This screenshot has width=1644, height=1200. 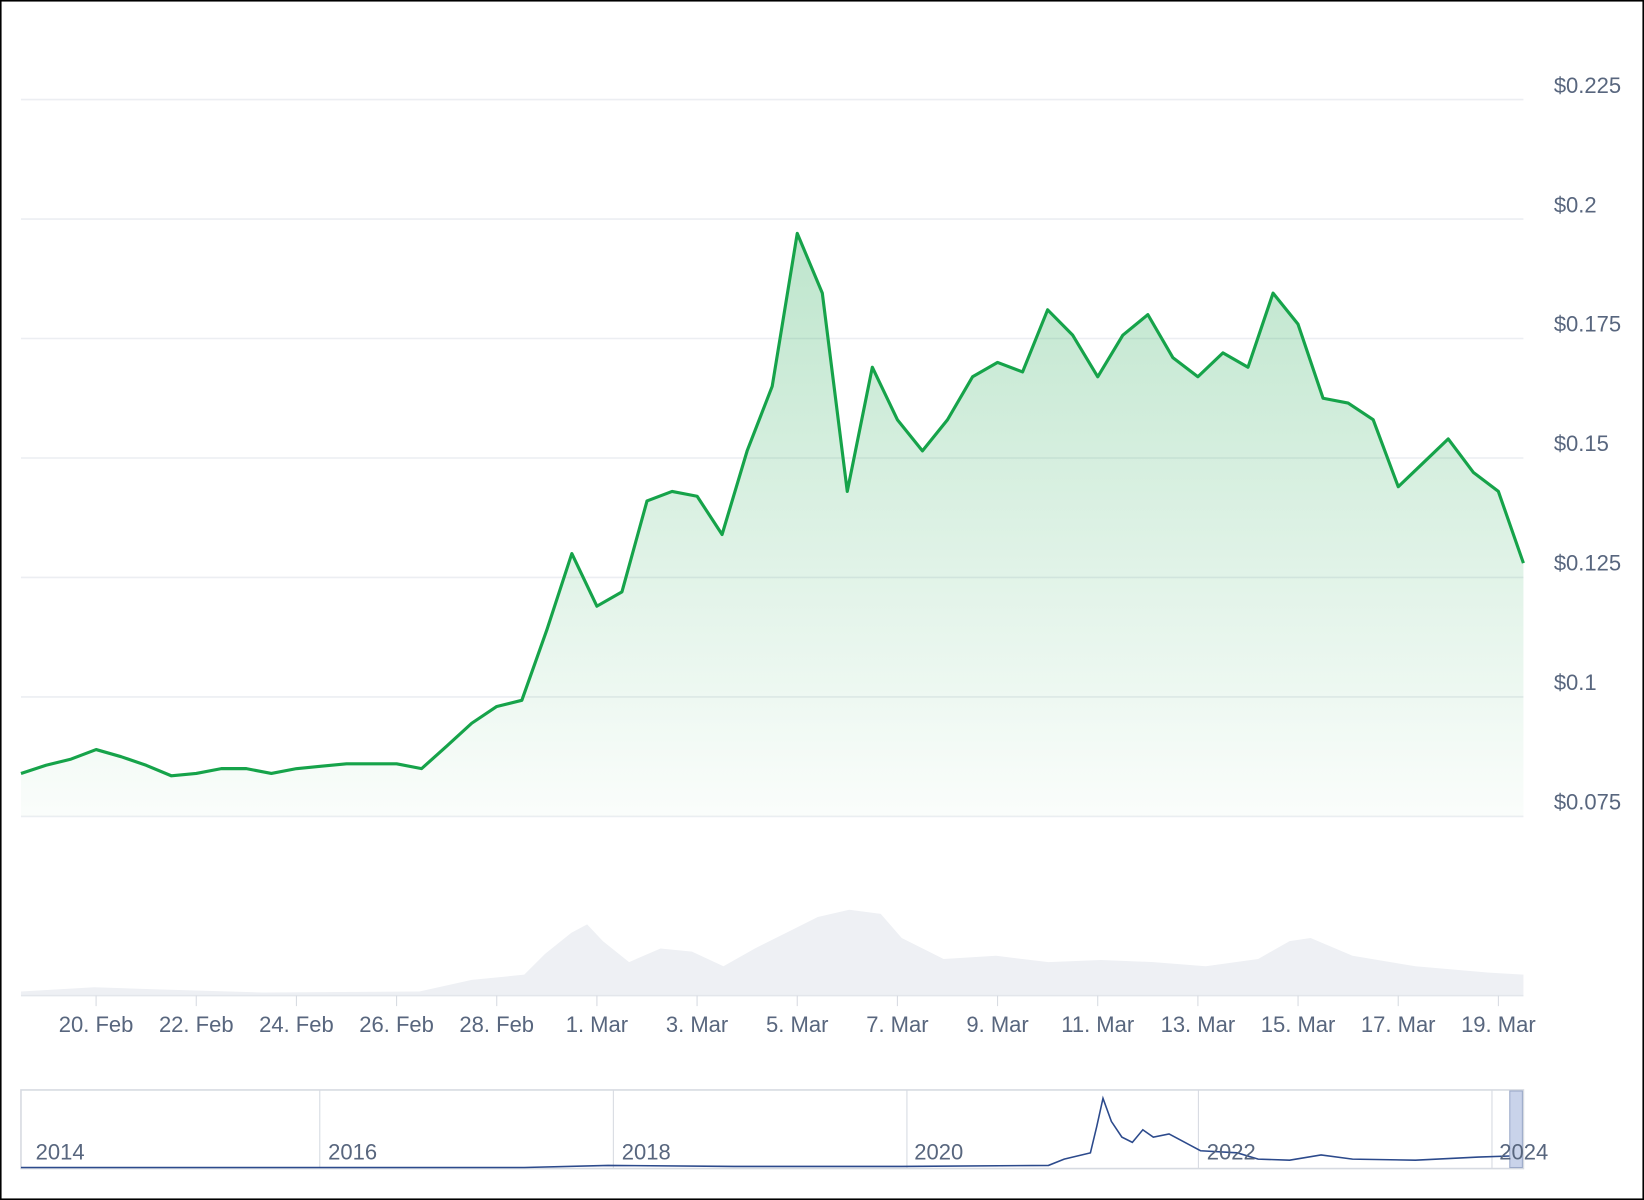 I want to click on y-tick-label: $0.15, so click(x=1581, y=443).